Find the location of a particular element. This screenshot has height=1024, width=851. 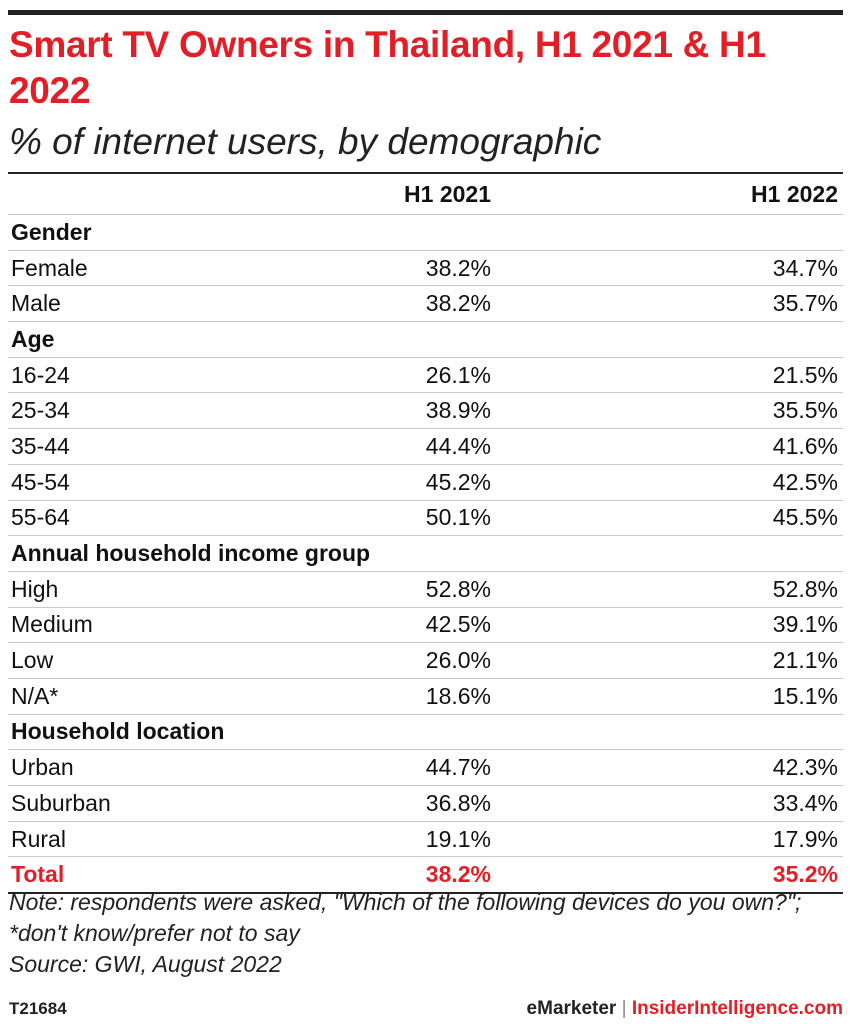

value-h1-2021: 42.5% is located at coordinates (458, 624).